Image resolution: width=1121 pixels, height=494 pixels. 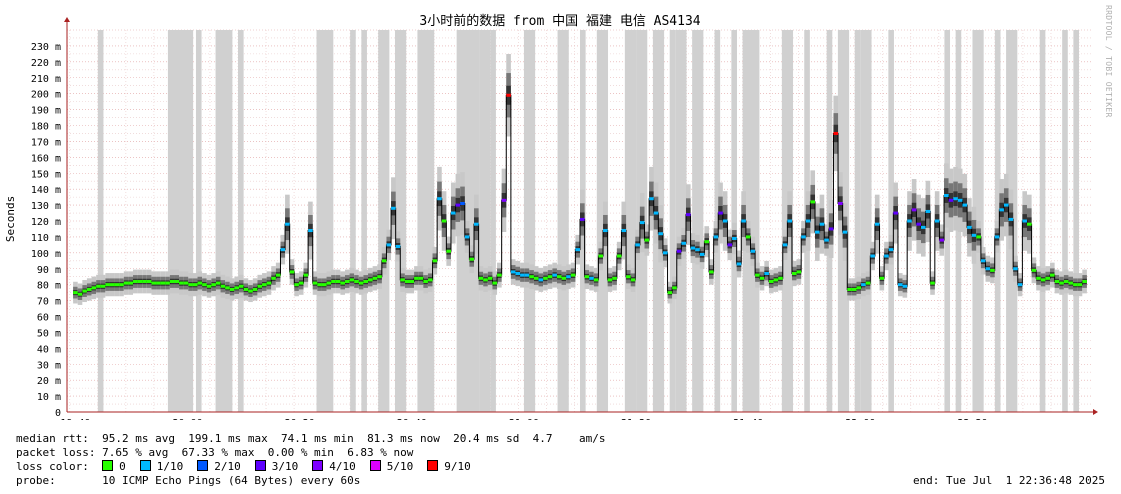 I want to click on y-tick-label: 30 m, so click(x=49, y=365).